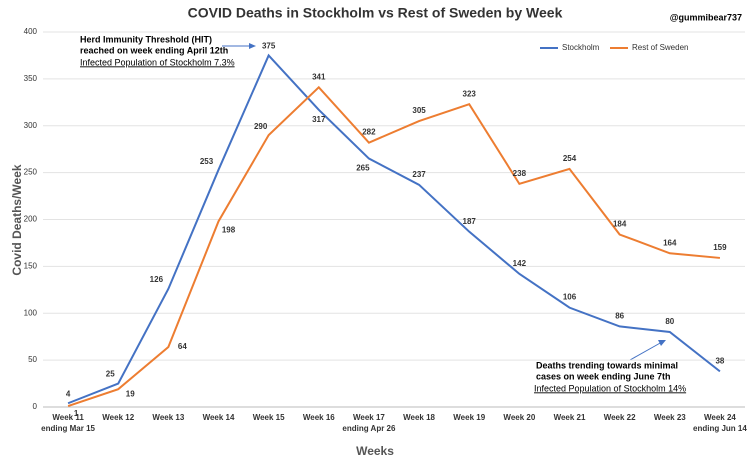 The width and height of the screenshot is (750, 462). Describe the element at coordinates (229, 229) in the screenshot. I see `data-label: 198` at that location.